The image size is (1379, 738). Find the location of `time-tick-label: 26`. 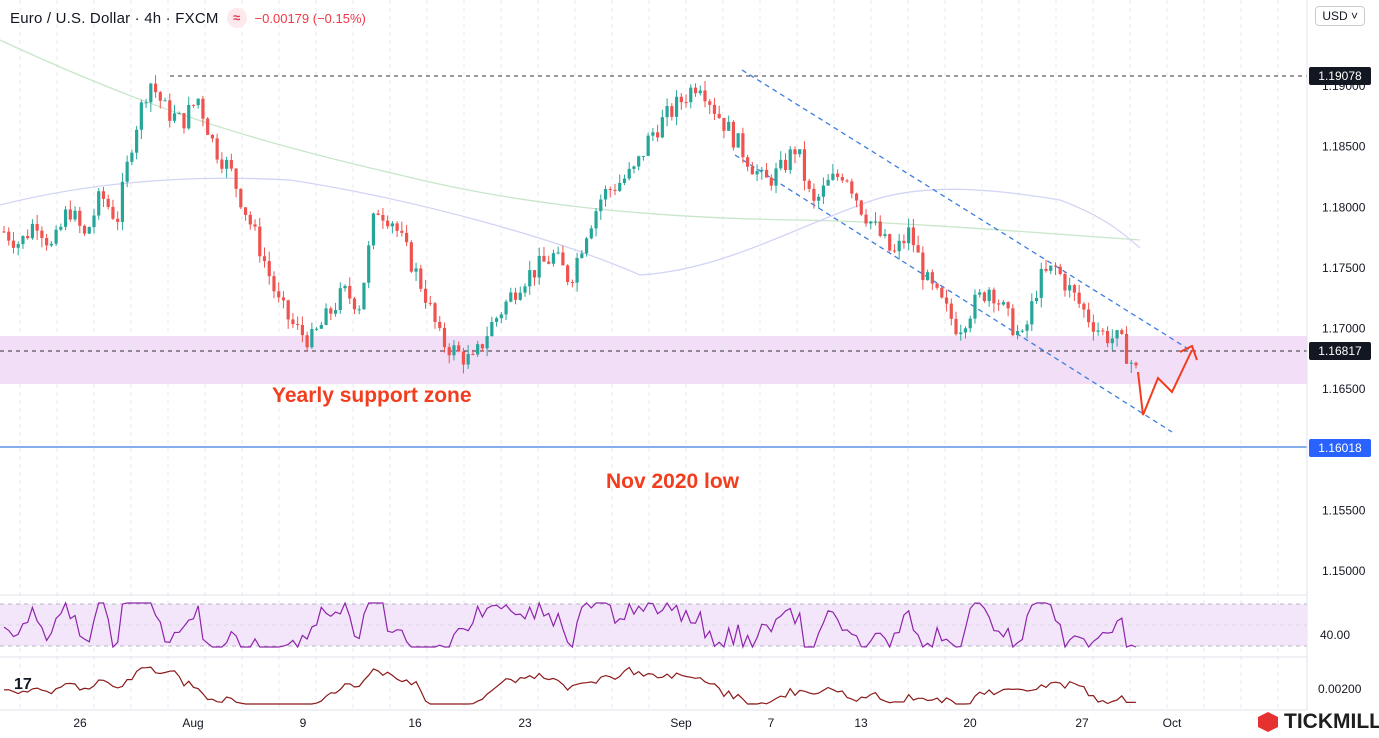

time-tick-label: 26 is located at coordinates (80, 723).